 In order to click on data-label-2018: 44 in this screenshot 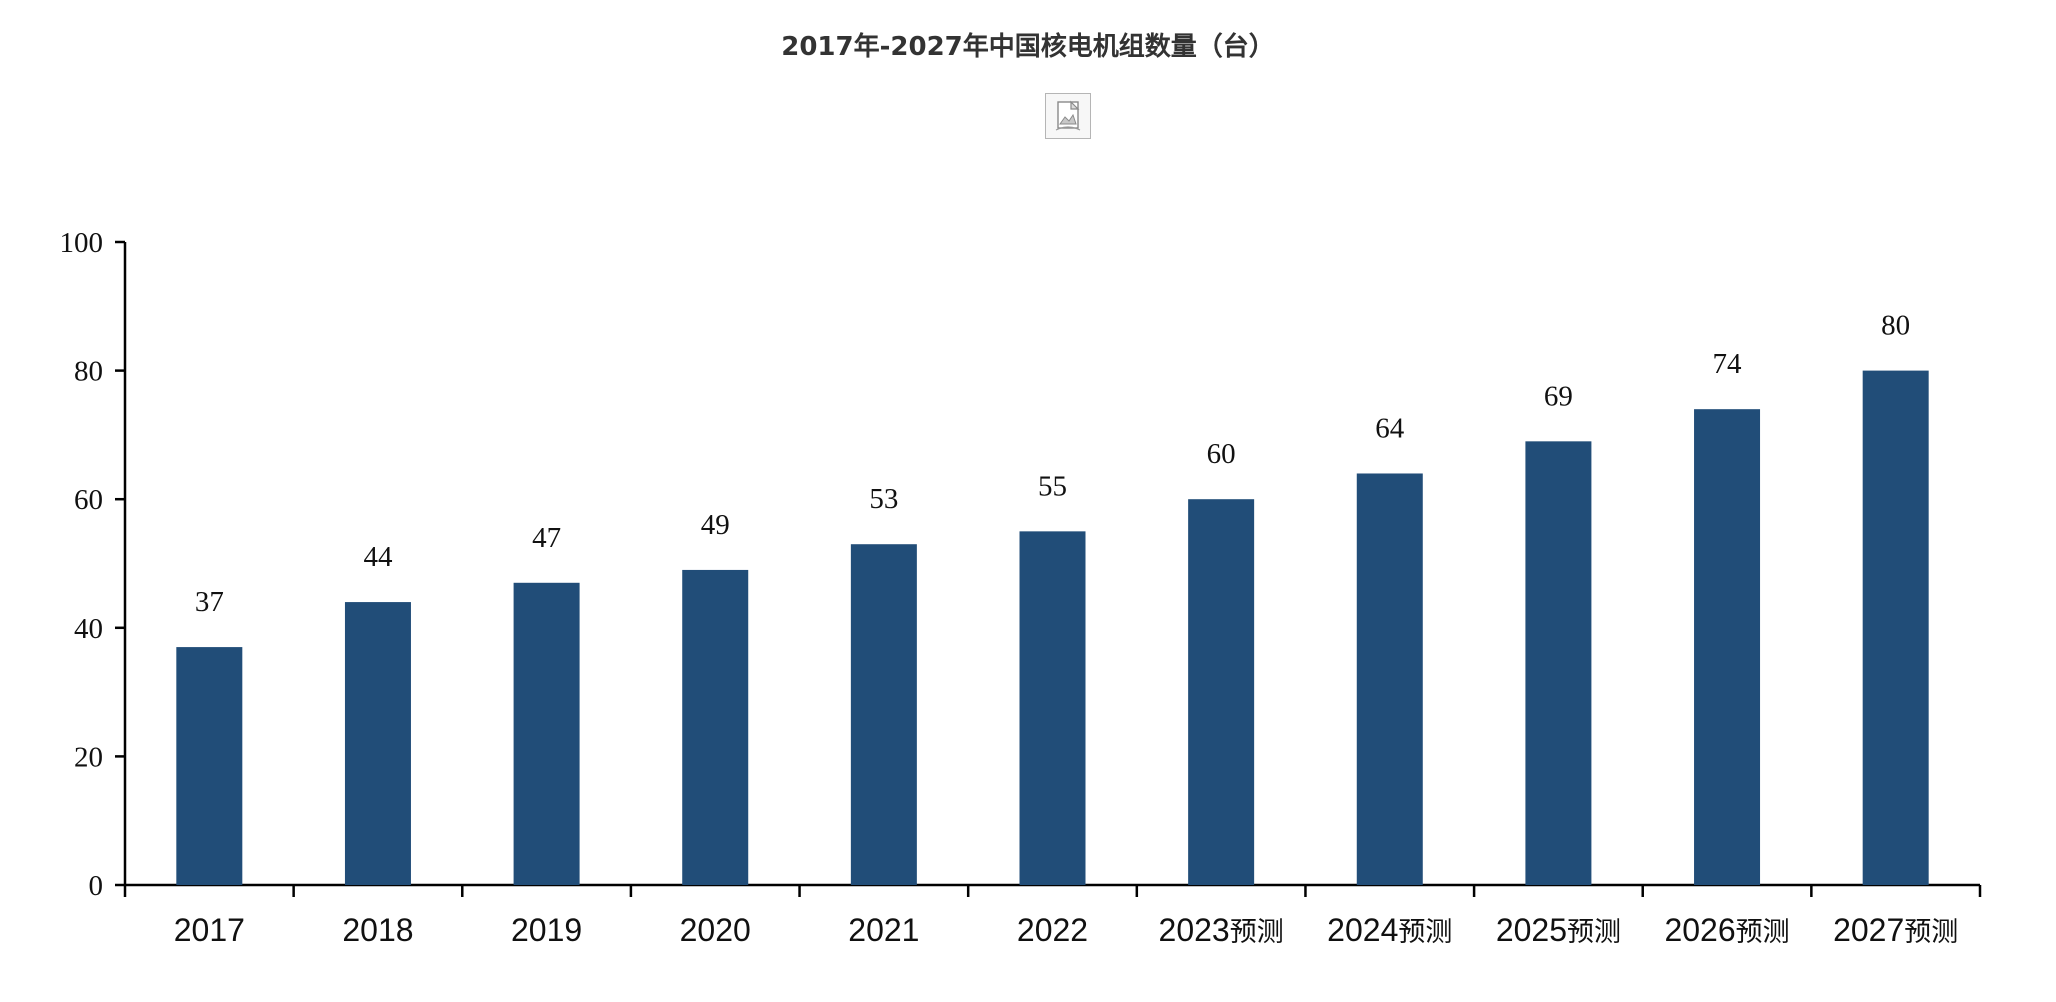, I will do `click(378, 557)`.